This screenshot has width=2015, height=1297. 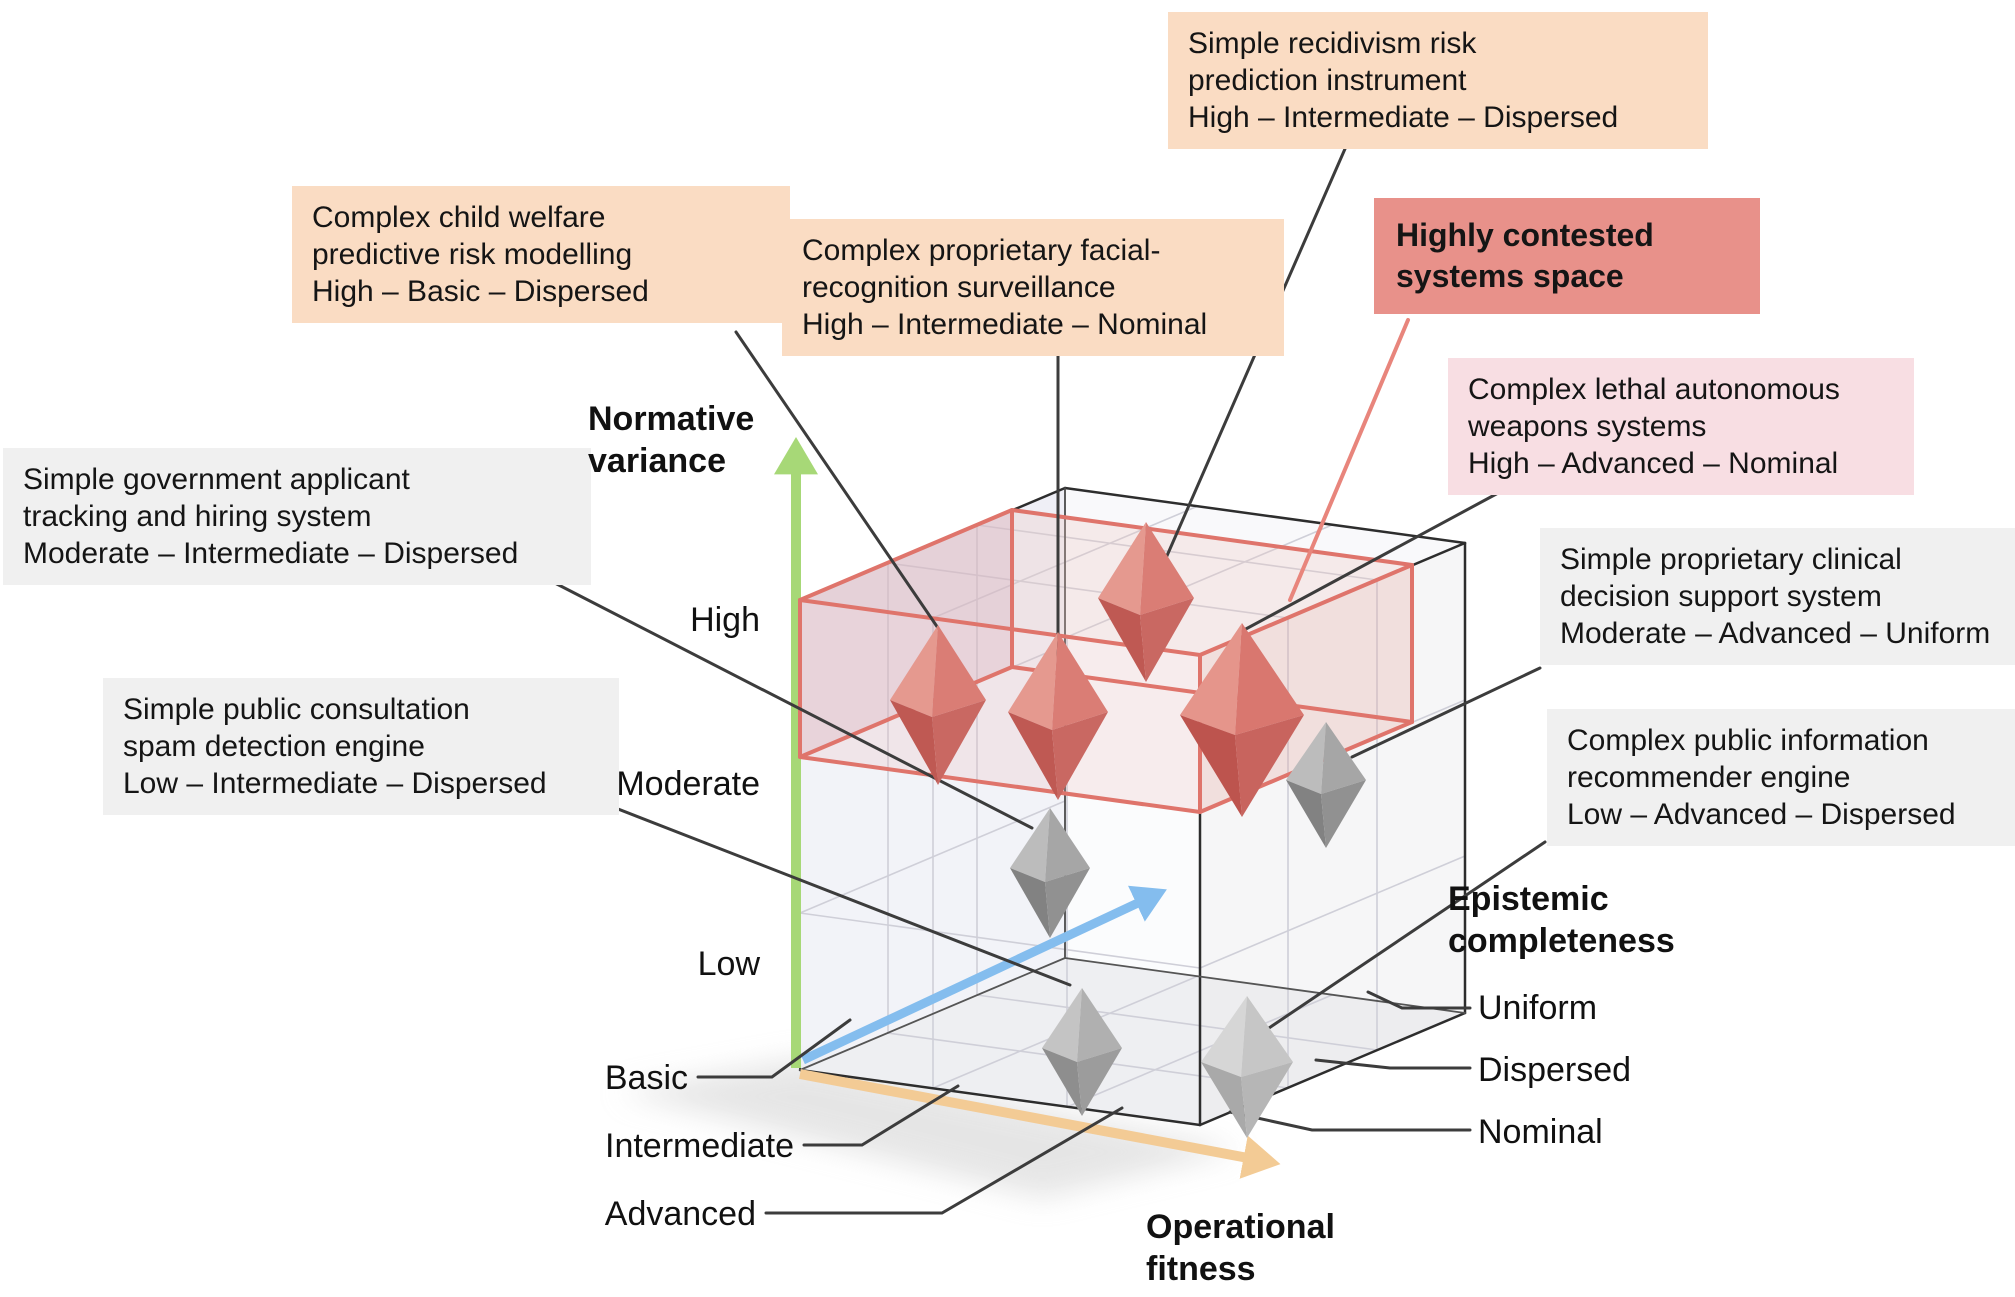 I want to click on leader-recidivism, so click(x=1250, y=366).